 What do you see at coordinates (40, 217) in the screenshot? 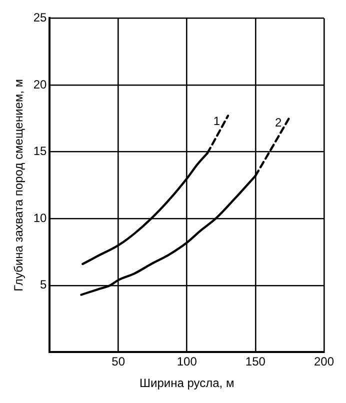
I see `y-tick-label: 10` at bounding box center [40, 217].